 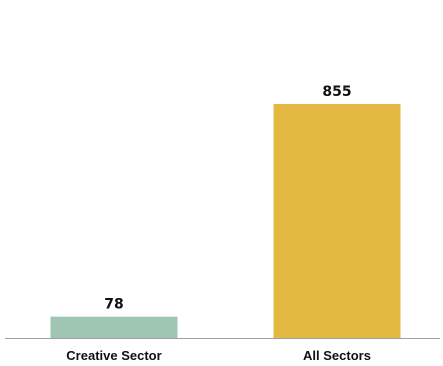 What do you see at coordinates (218, 355) in the screenshot?
I see `category-labels-group: Creative Sector All Sectors` at bounding box center [218, 355].